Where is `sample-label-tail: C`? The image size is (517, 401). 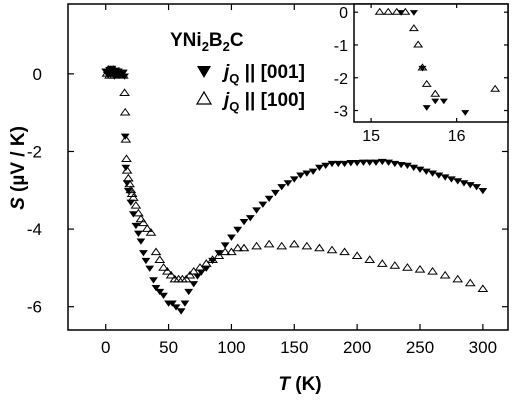
sample-label-tail: C is located at coordinates (237, 40).